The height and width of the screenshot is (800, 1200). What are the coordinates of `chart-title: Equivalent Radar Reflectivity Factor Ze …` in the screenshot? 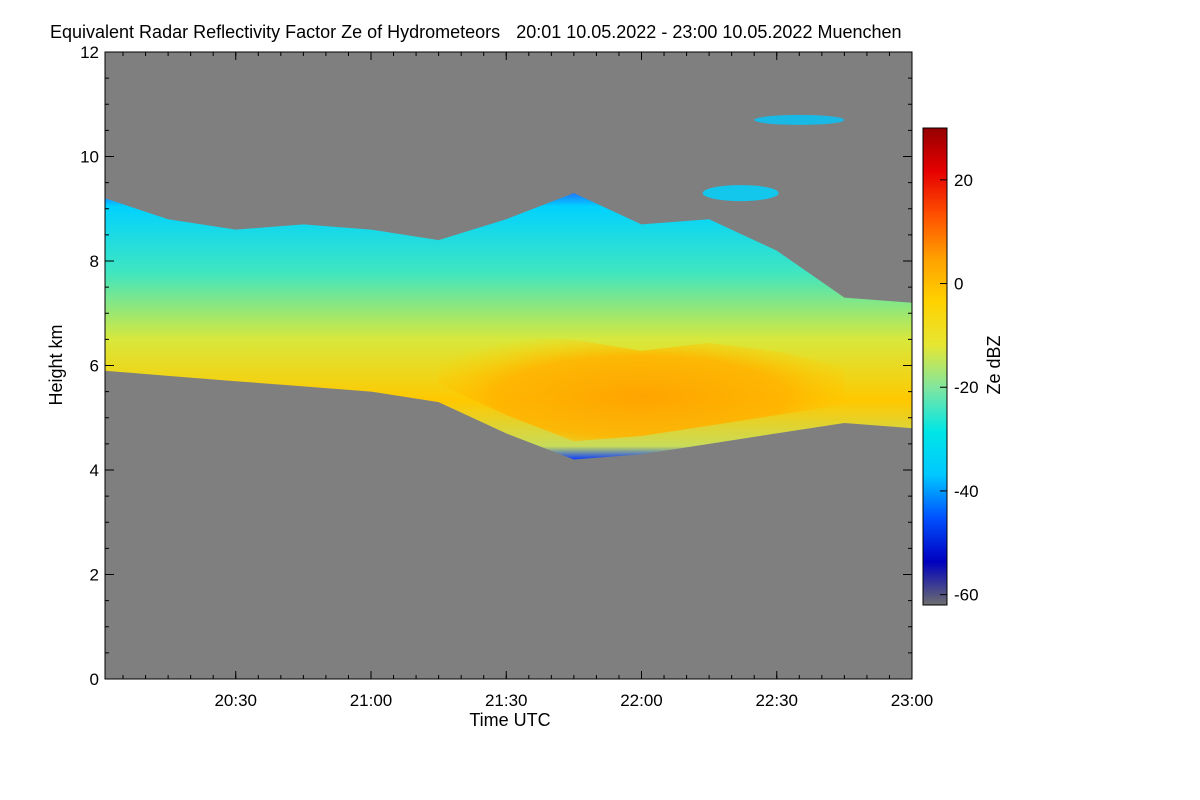 It's located at (476, 32).